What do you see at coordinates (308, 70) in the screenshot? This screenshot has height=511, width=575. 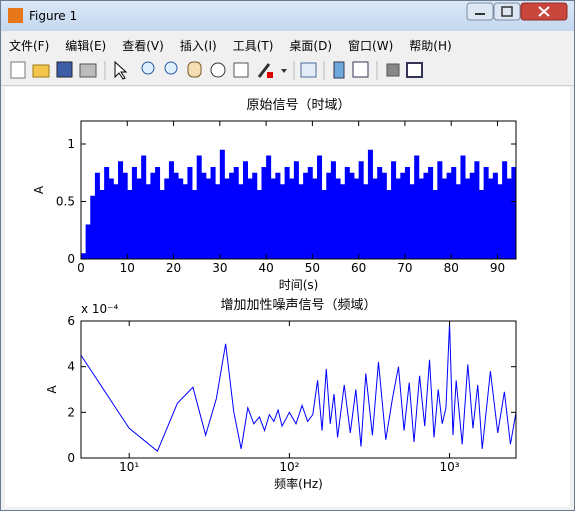 I see `link-icon` at bounding box center [308, 70].